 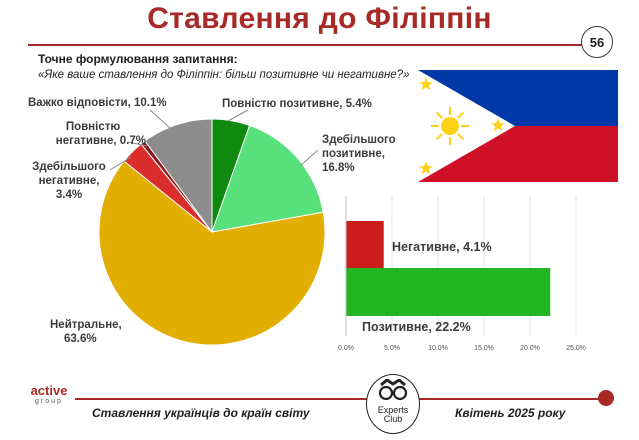 What do you see at coordinates (100, 141) in the screenshot?
I see `pie-label-fully-negative-line2: негативне, 0.7%` at bounding box center [100, 141].